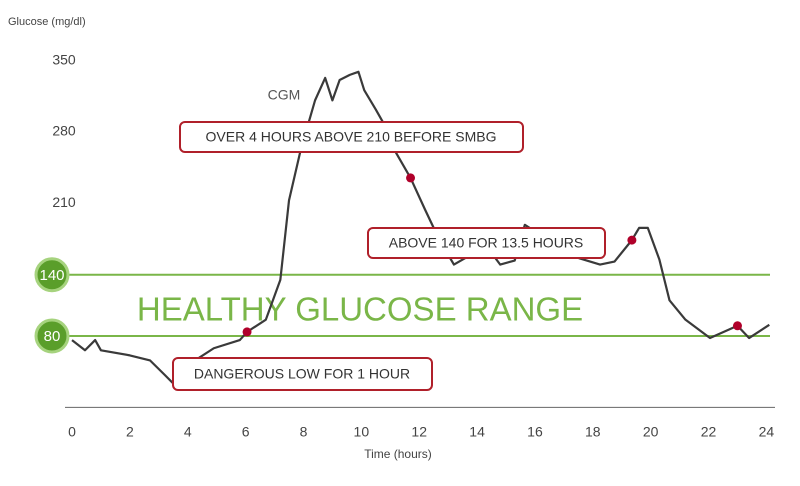 The height and width of the screenshot is (486, 800). Describe the element at coordinates (362, 432) in the screenshot. I see `x-tick-label: 10` at that location.